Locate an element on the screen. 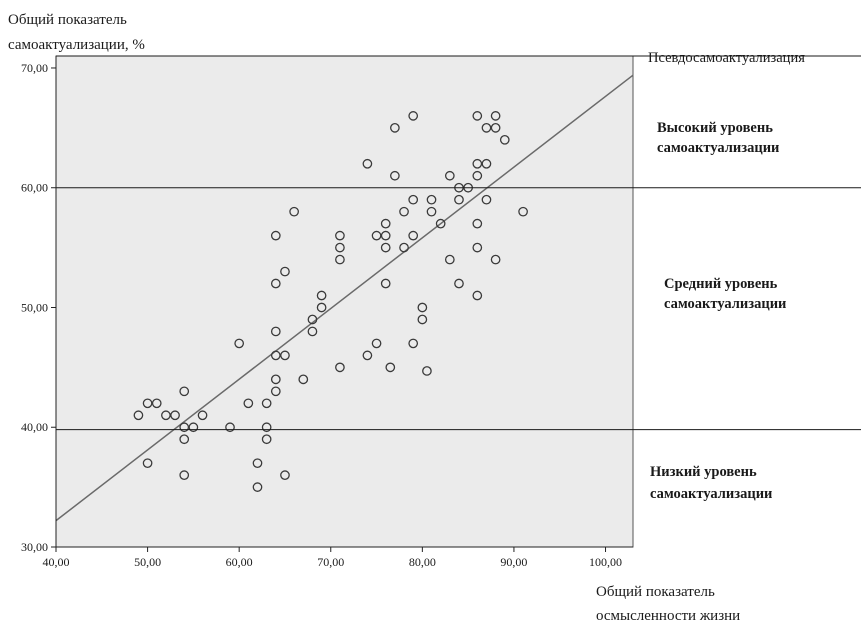 This screenshot has width=861, height=628. y-tick-label-4: 70,00 is located at coordinates (34, 68).